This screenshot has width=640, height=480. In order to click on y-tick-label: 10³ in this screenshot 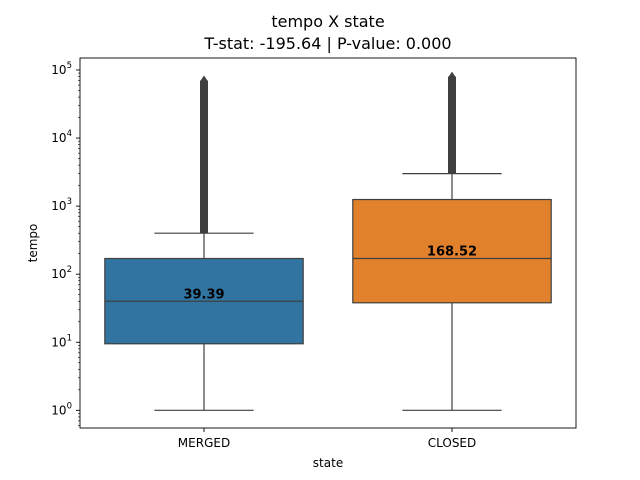, I will do `click(61, 205)`.